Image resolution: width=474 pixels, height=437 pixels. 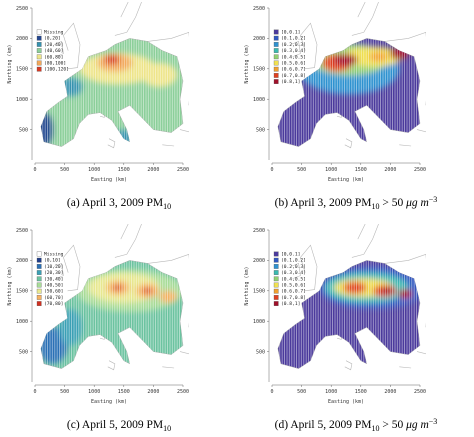 I want to click on legend-label: (80,100], so click(x=55, y=64).